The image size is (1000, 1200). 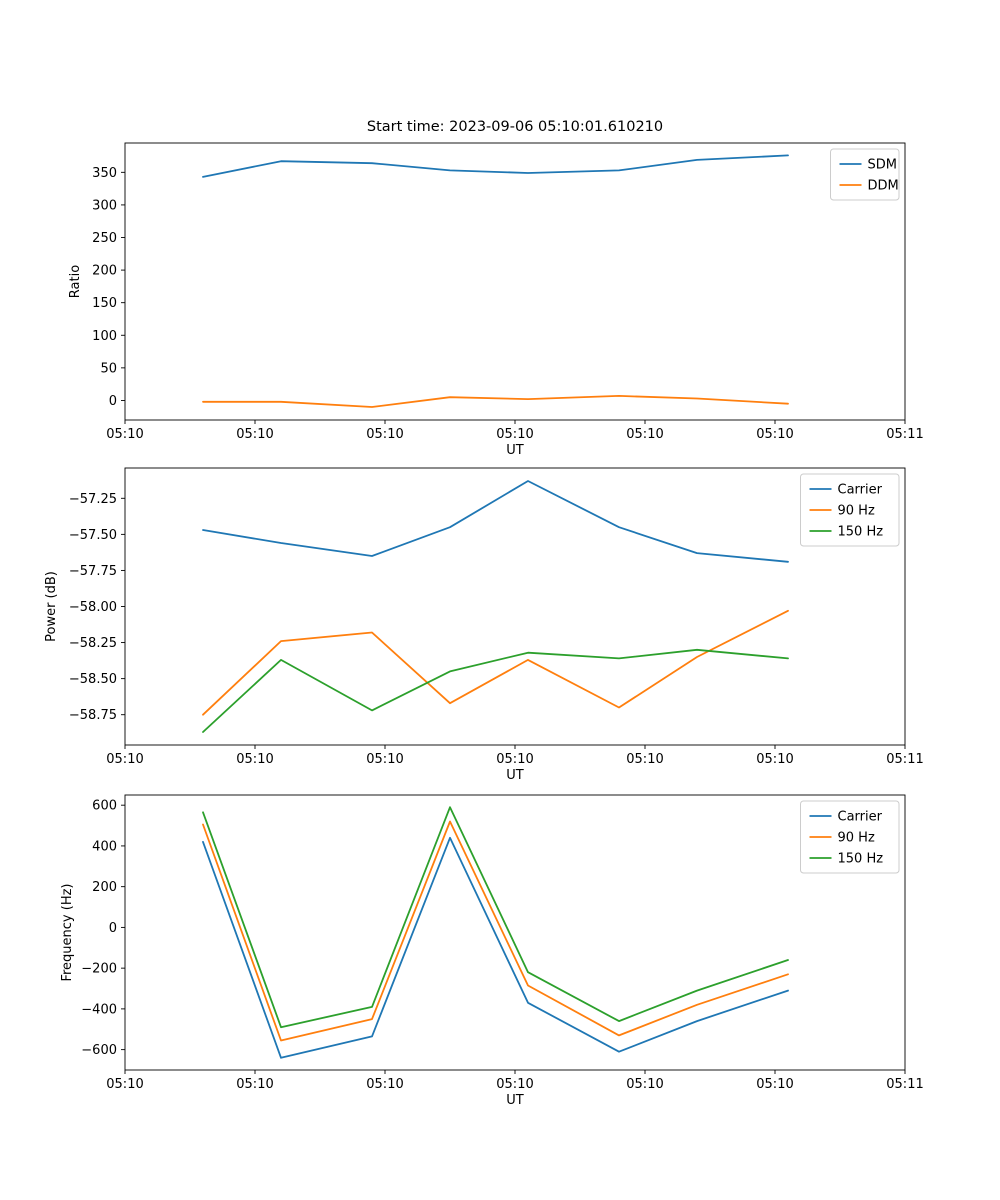 What do you see at coordinates (93, 499) in the screenshot?
I see `y-tick-label: −57.25` at bounding box center [93, 499].